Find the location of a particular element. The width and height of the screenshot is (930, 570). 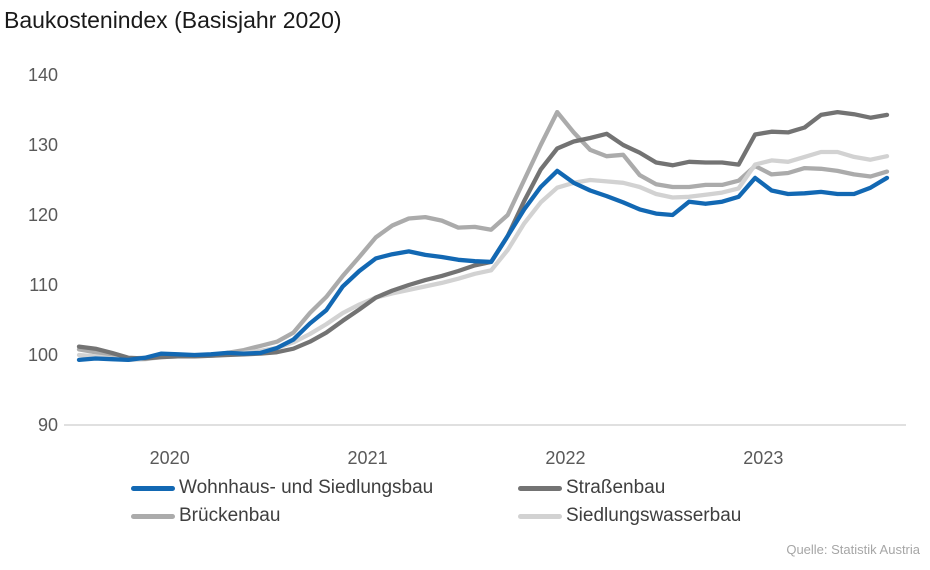

legend-item-wohnhaus: Wohnhaus- und Siedlungsbau is located at coordinates (282, 488).